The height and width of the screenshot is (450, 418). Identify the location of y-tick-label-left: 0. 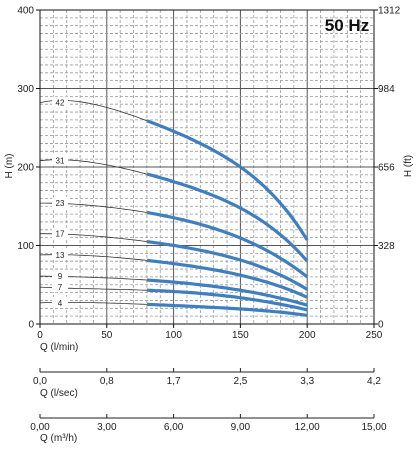
(31, 325).